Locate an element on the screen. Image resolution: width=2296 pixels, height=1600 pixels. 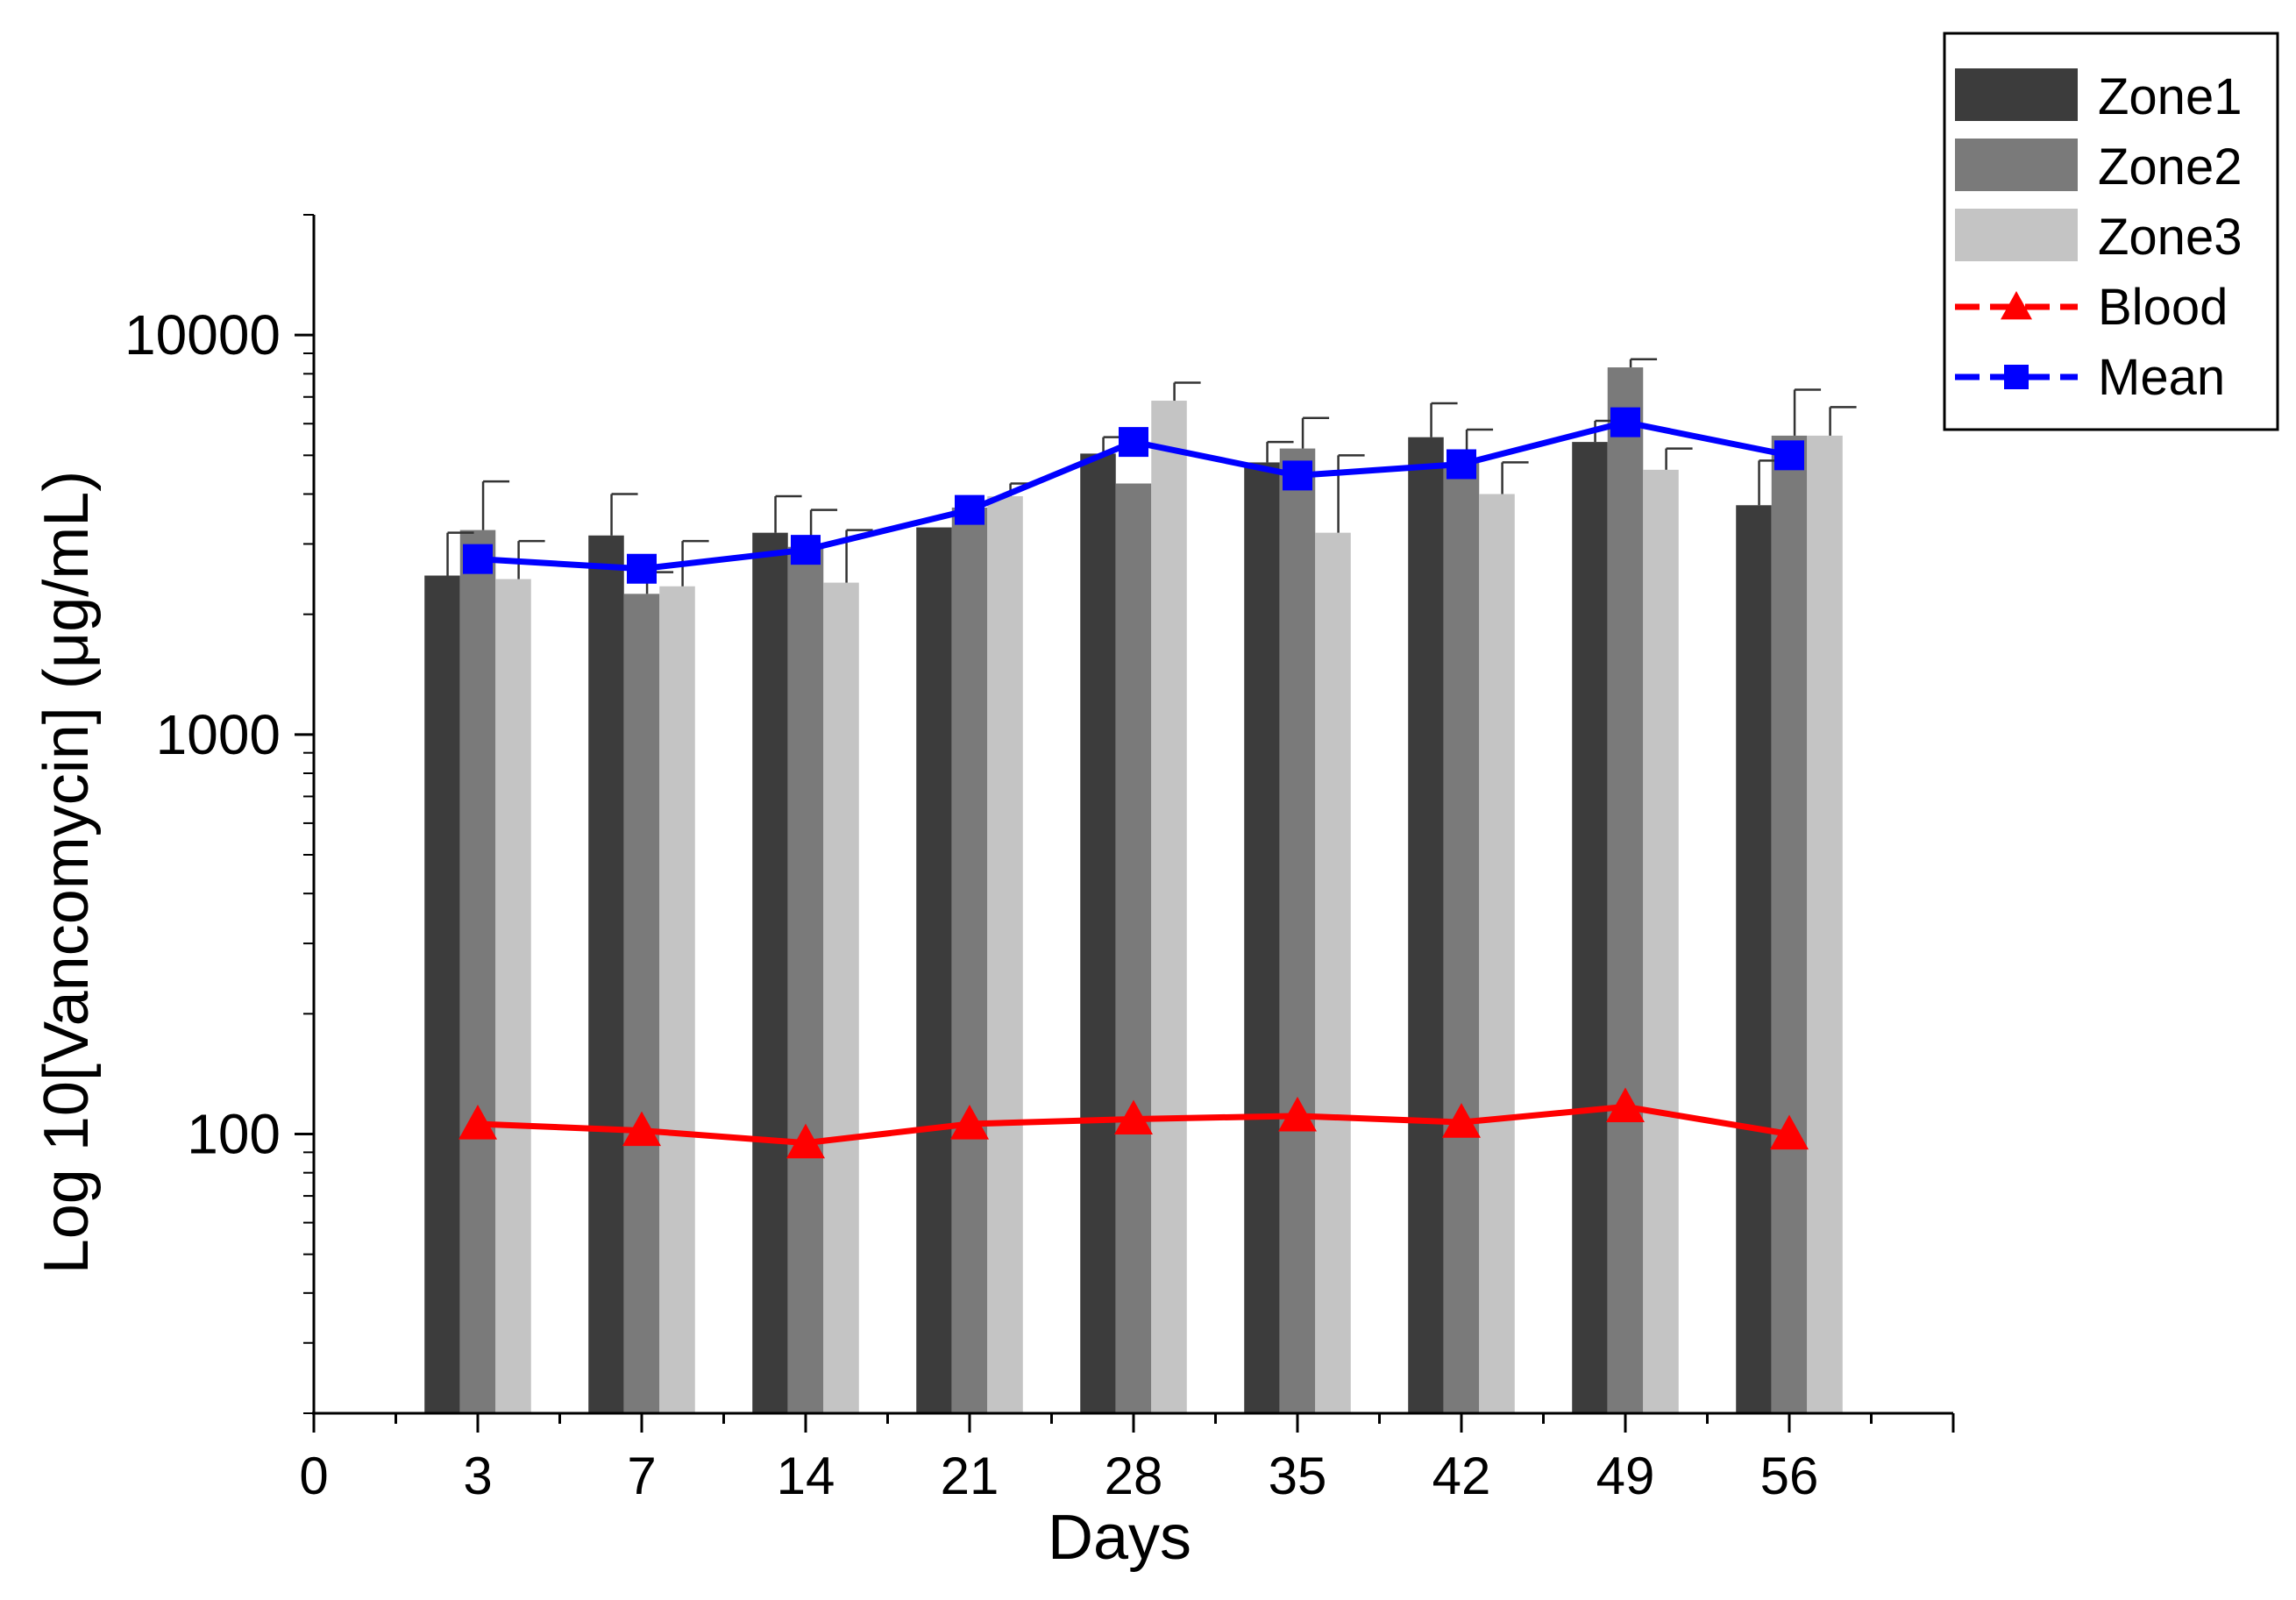
legend-label: Zone1 is located at coordinates (2170, 96).